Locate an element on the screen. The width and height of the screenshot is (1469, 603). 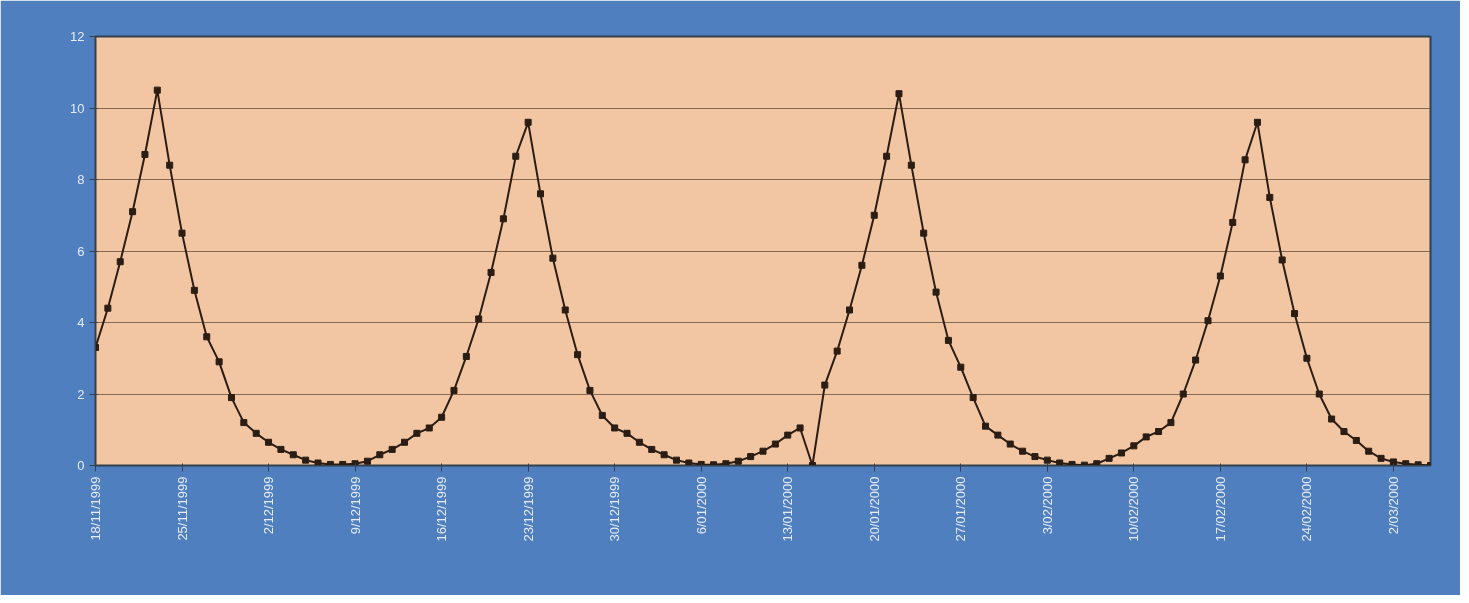
y-tick-label: 0 is located at coordinates (81, 465).